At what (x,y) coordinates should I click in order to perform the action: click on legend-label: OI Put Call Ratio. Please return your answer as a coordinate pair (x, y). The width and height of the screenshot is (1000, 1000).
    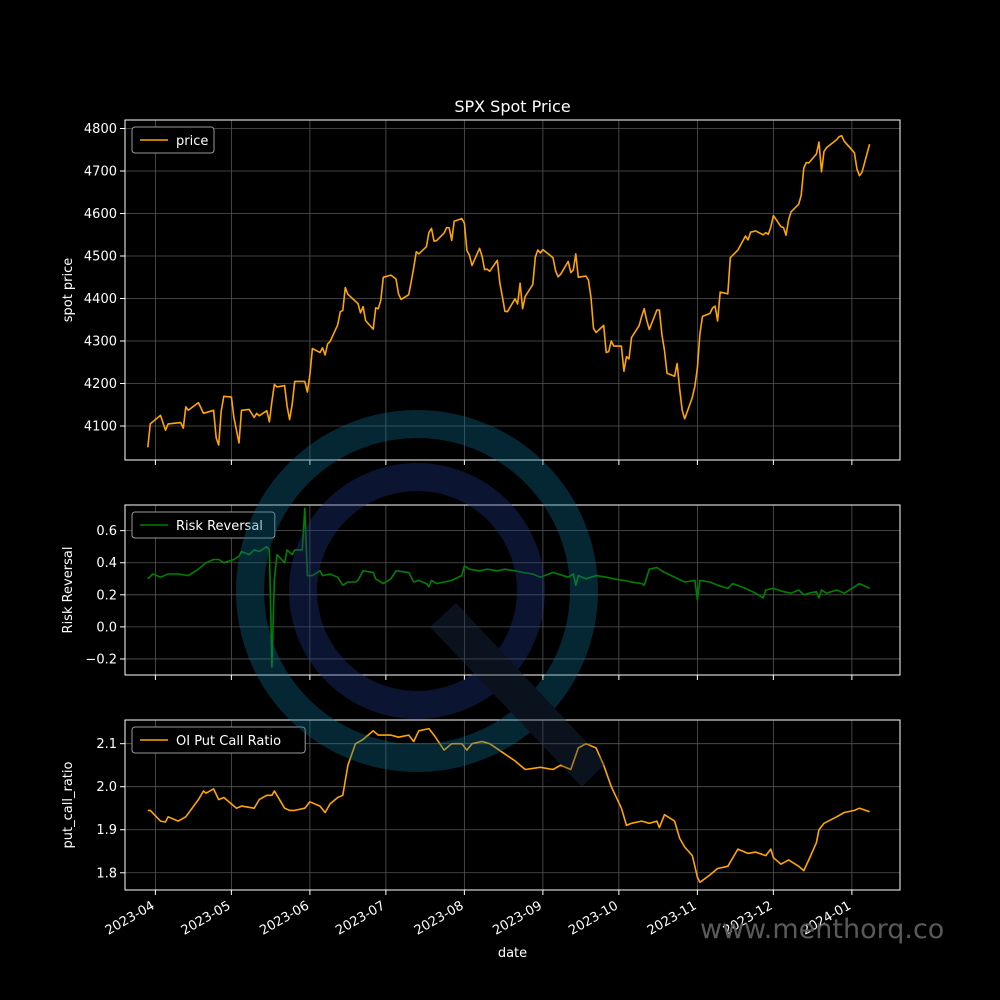
    Looking at the image, I should click on (228, 741).